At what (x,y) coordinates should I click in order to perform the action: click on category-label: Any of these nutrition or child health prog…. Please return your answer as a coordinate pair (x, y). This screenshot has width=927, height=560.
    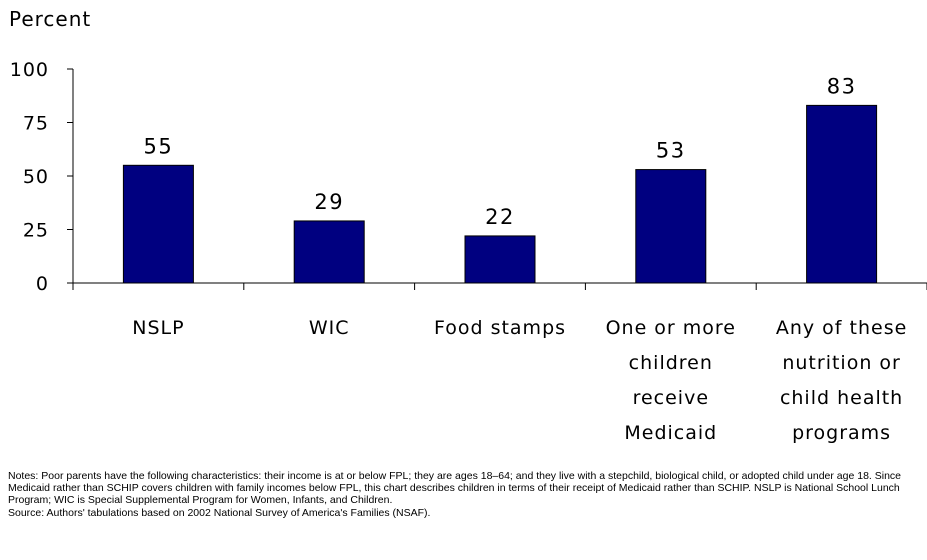
    Looking at the image, I should click on (841, 380).